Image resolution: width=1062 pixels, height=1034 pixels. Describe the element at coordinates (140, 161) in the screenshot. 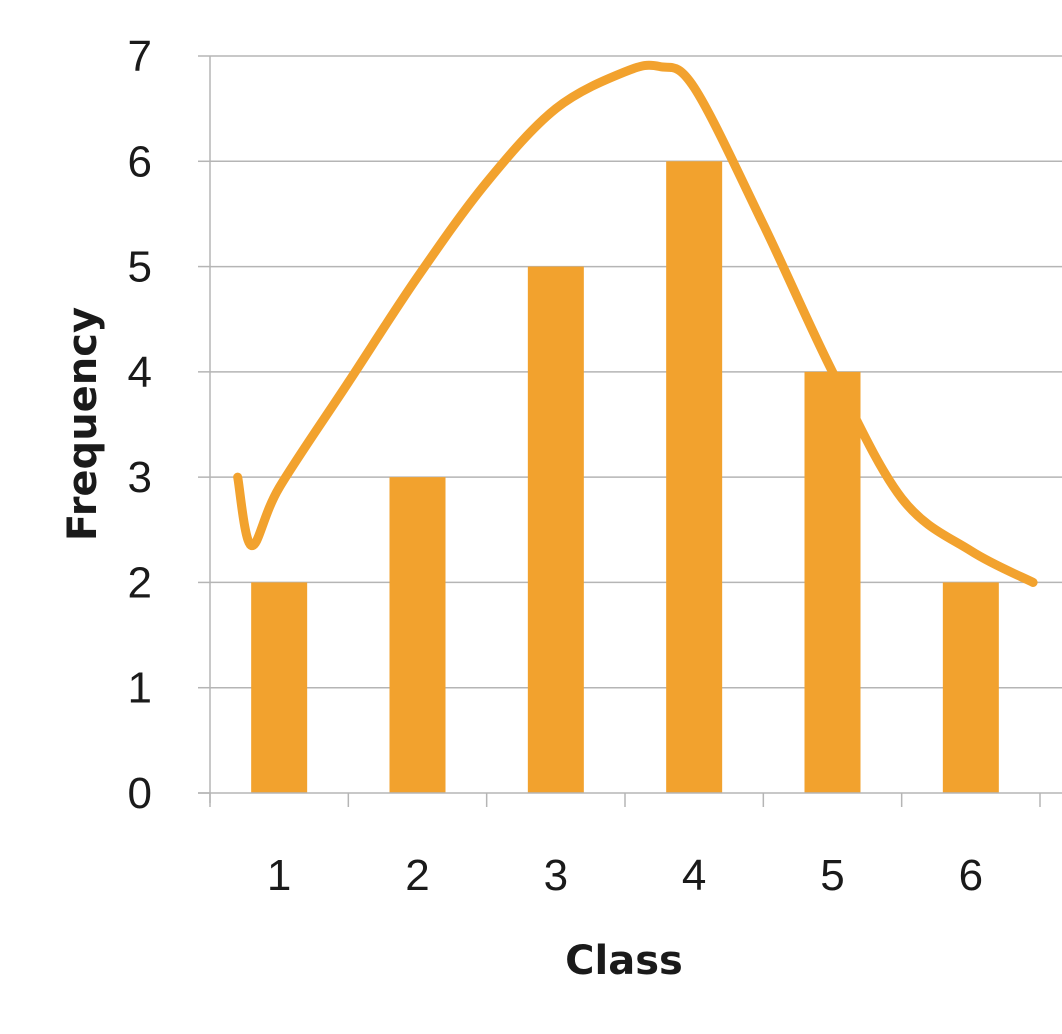

I see `y-tick-label-6: 6` at that location.